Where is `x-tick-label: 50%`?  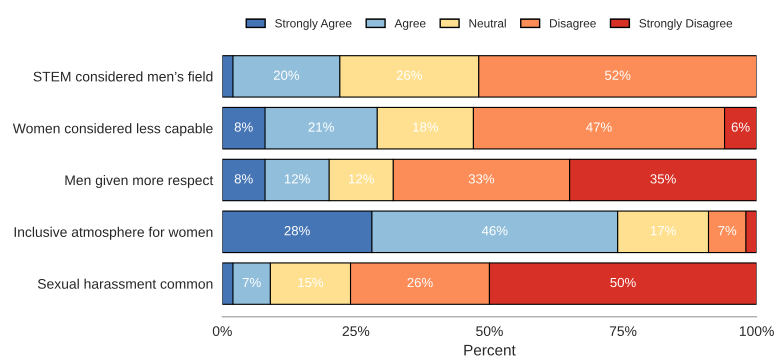
x-tick-label: 50% is located at coordinates (489, 331).